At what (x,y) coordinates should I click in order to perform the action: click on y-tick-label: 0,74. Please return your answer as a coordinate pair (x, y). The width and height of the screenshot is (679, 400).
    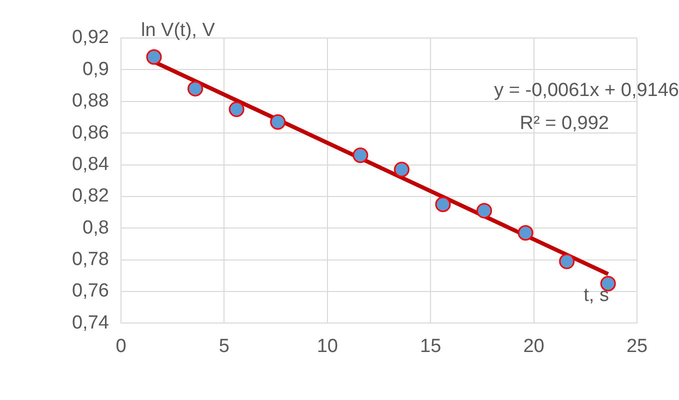
    Looking at the image, I should click on (91, 323).